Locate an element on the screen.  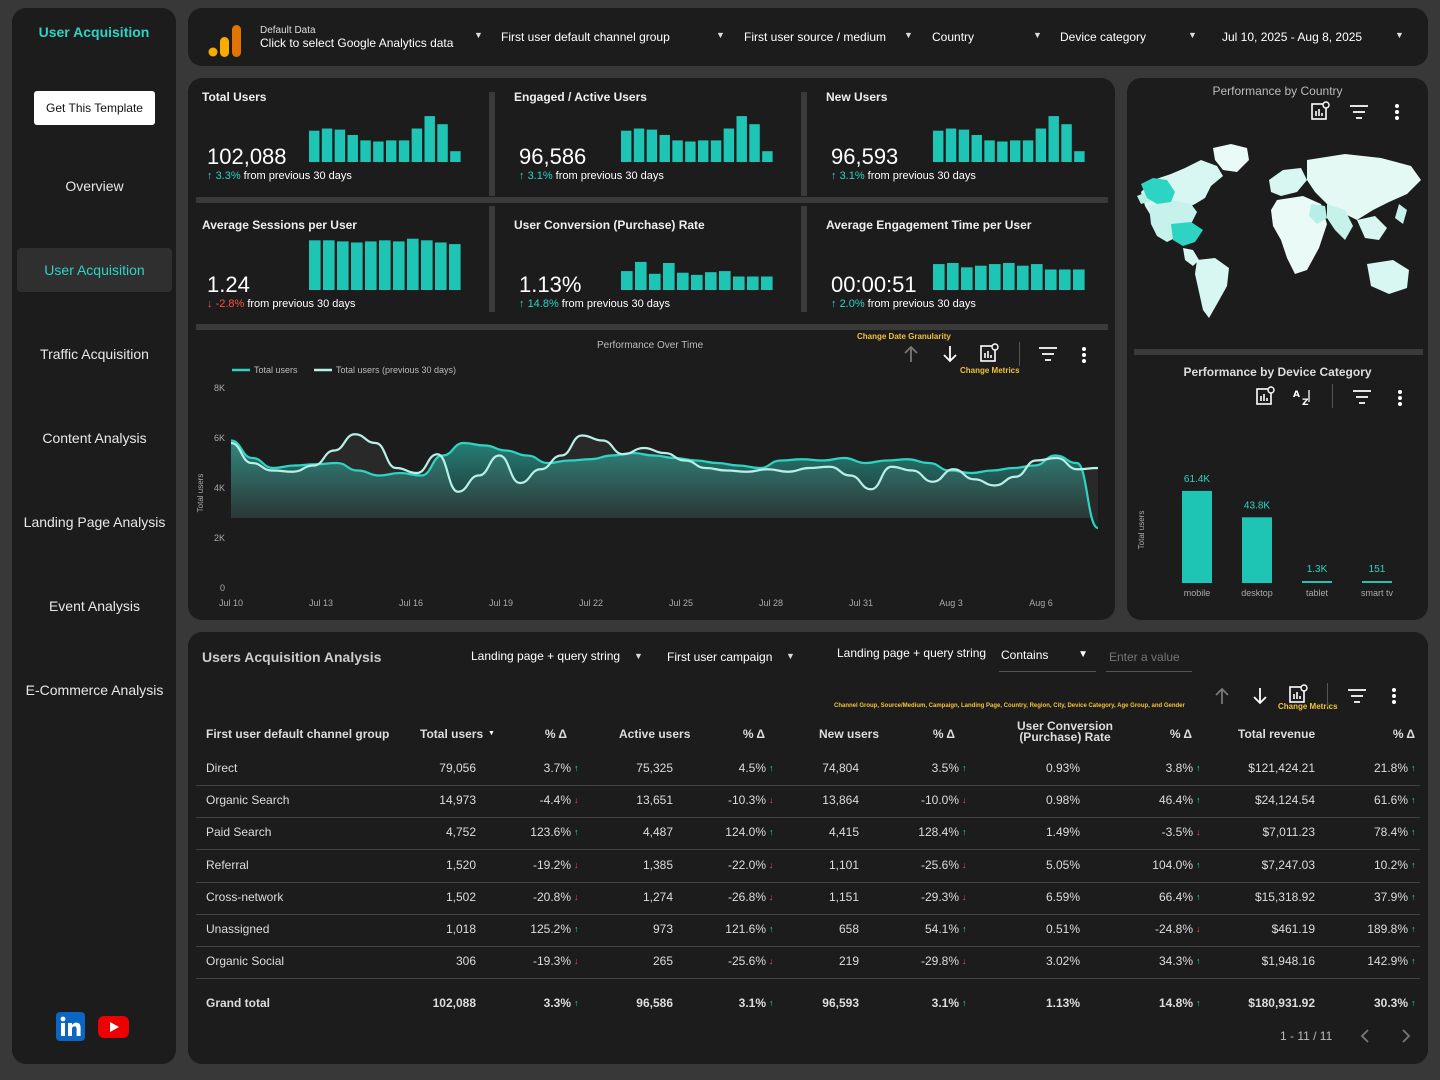
channel-group-filter: First user default channel group is located at coordinates (585, 37).